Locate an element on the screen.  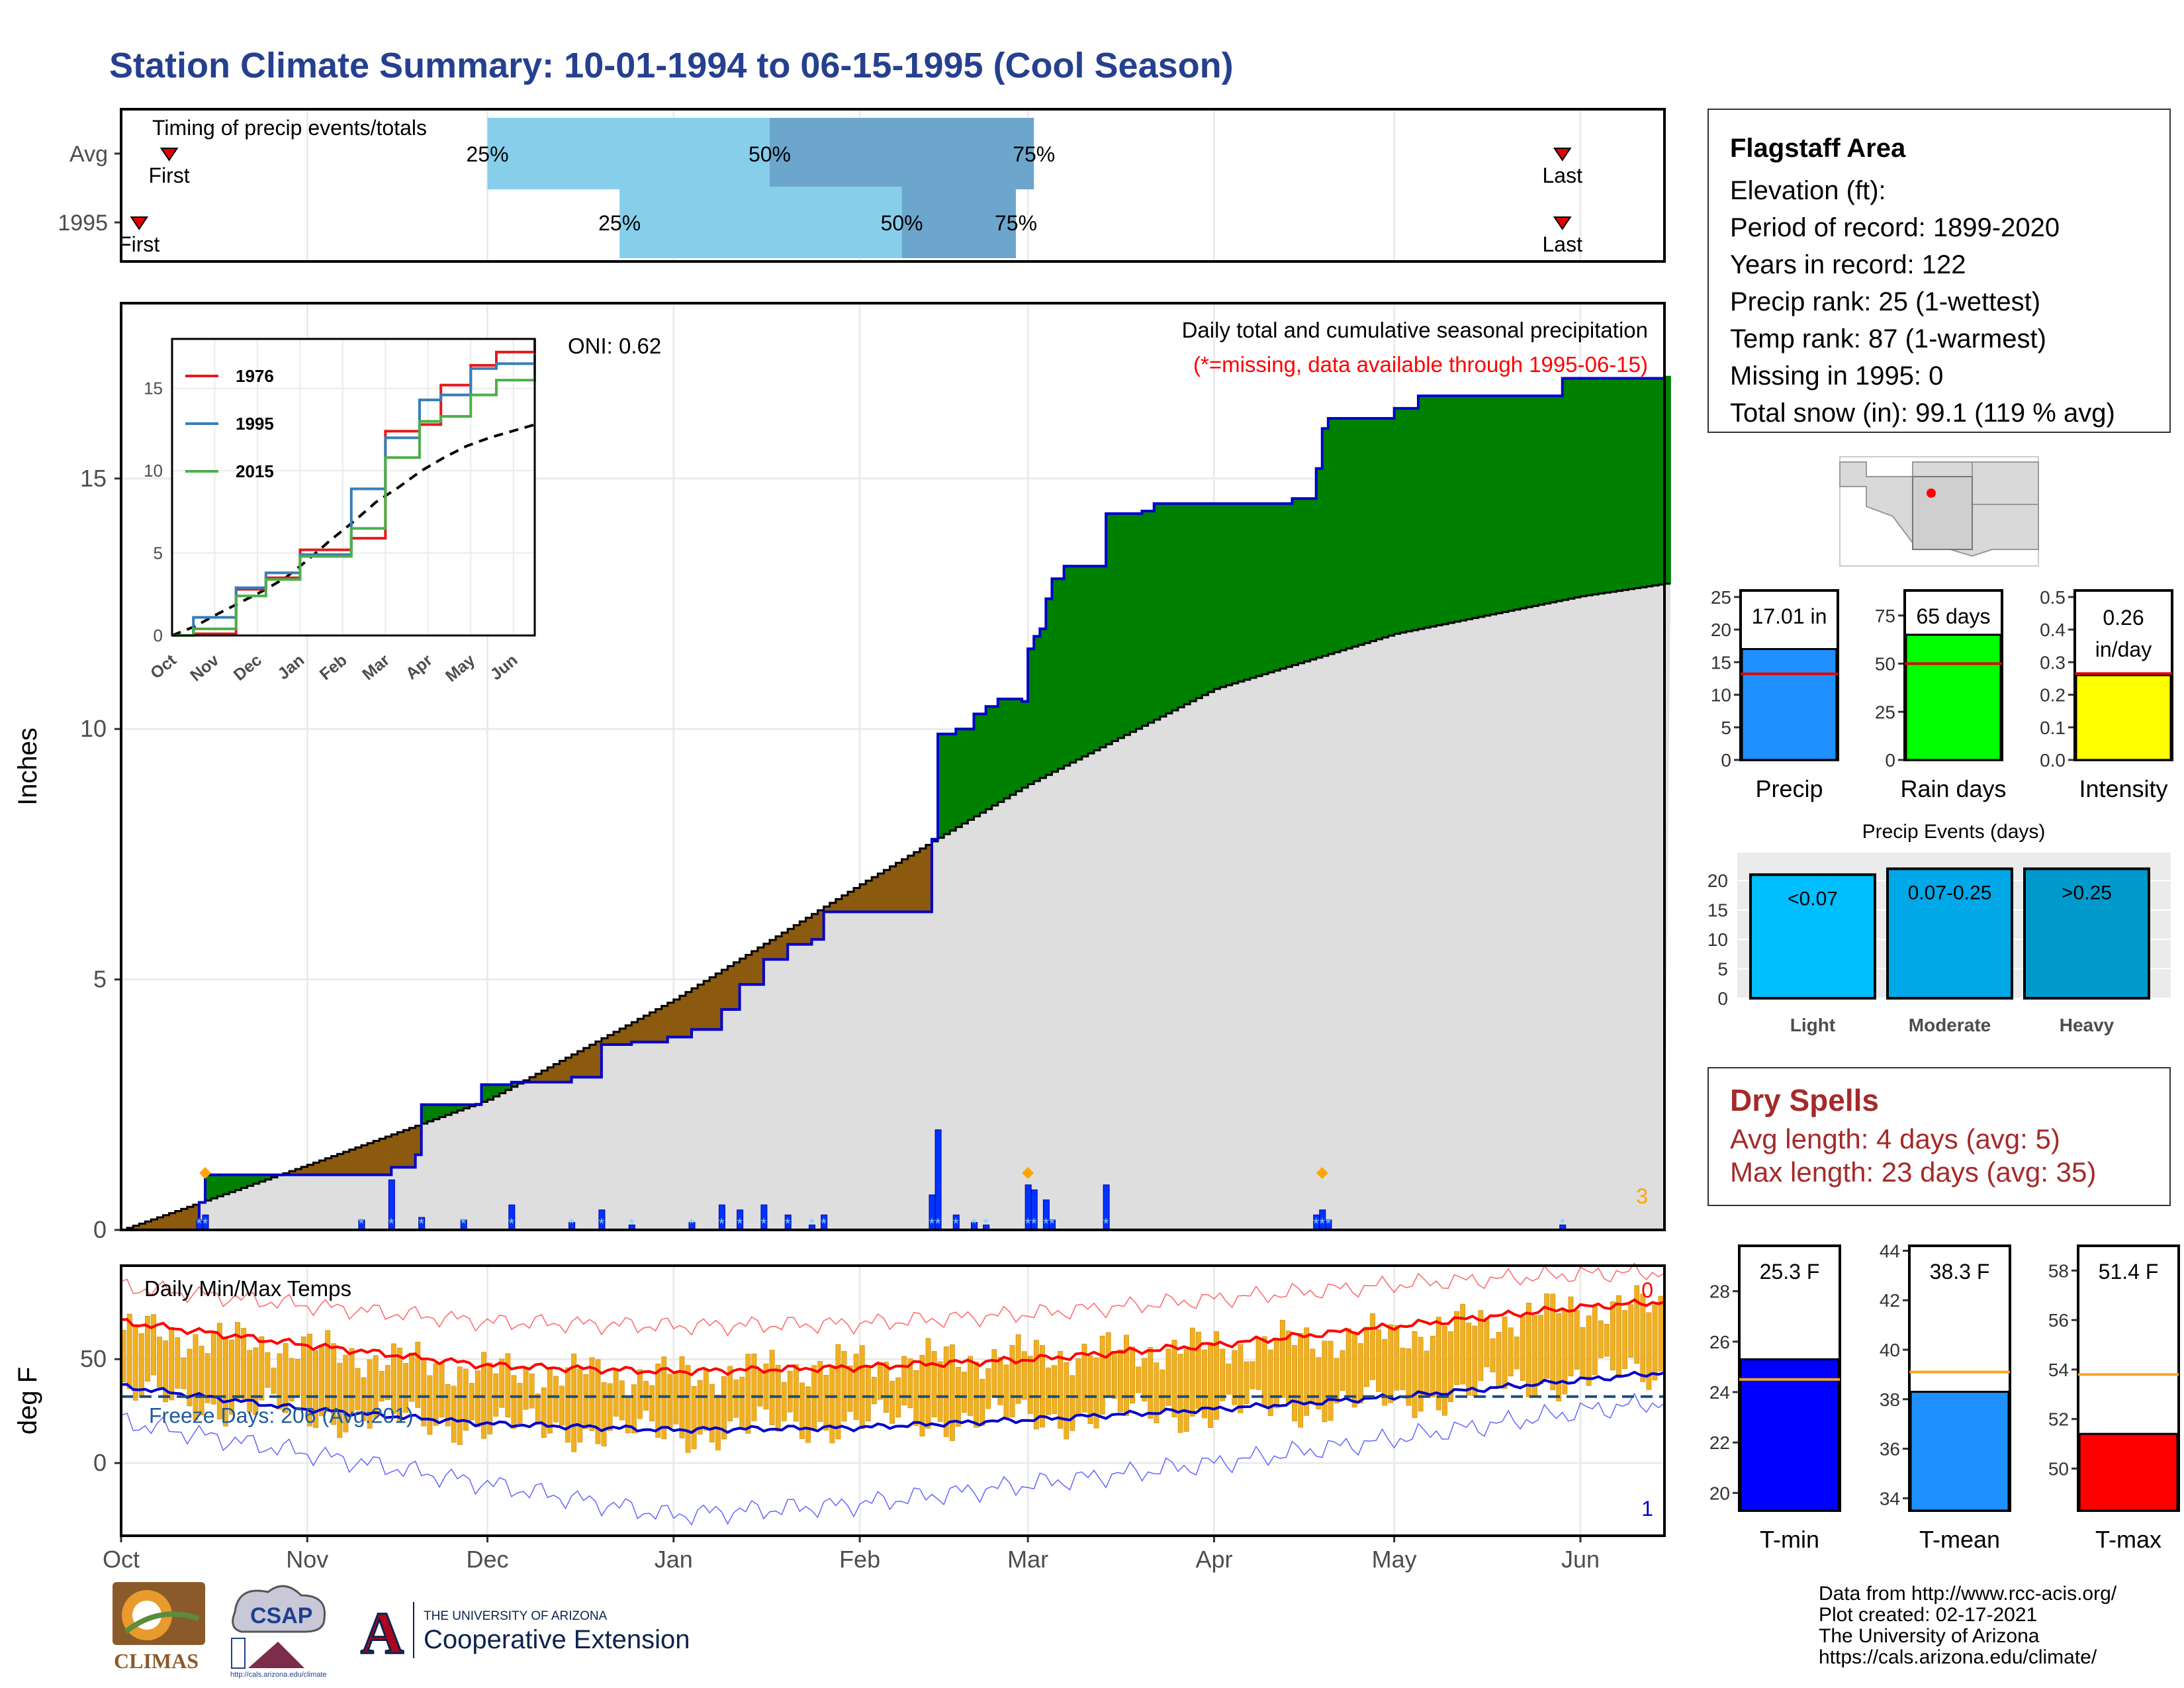
mini-category-label: Intensity is located at coordinates (2123, 788).